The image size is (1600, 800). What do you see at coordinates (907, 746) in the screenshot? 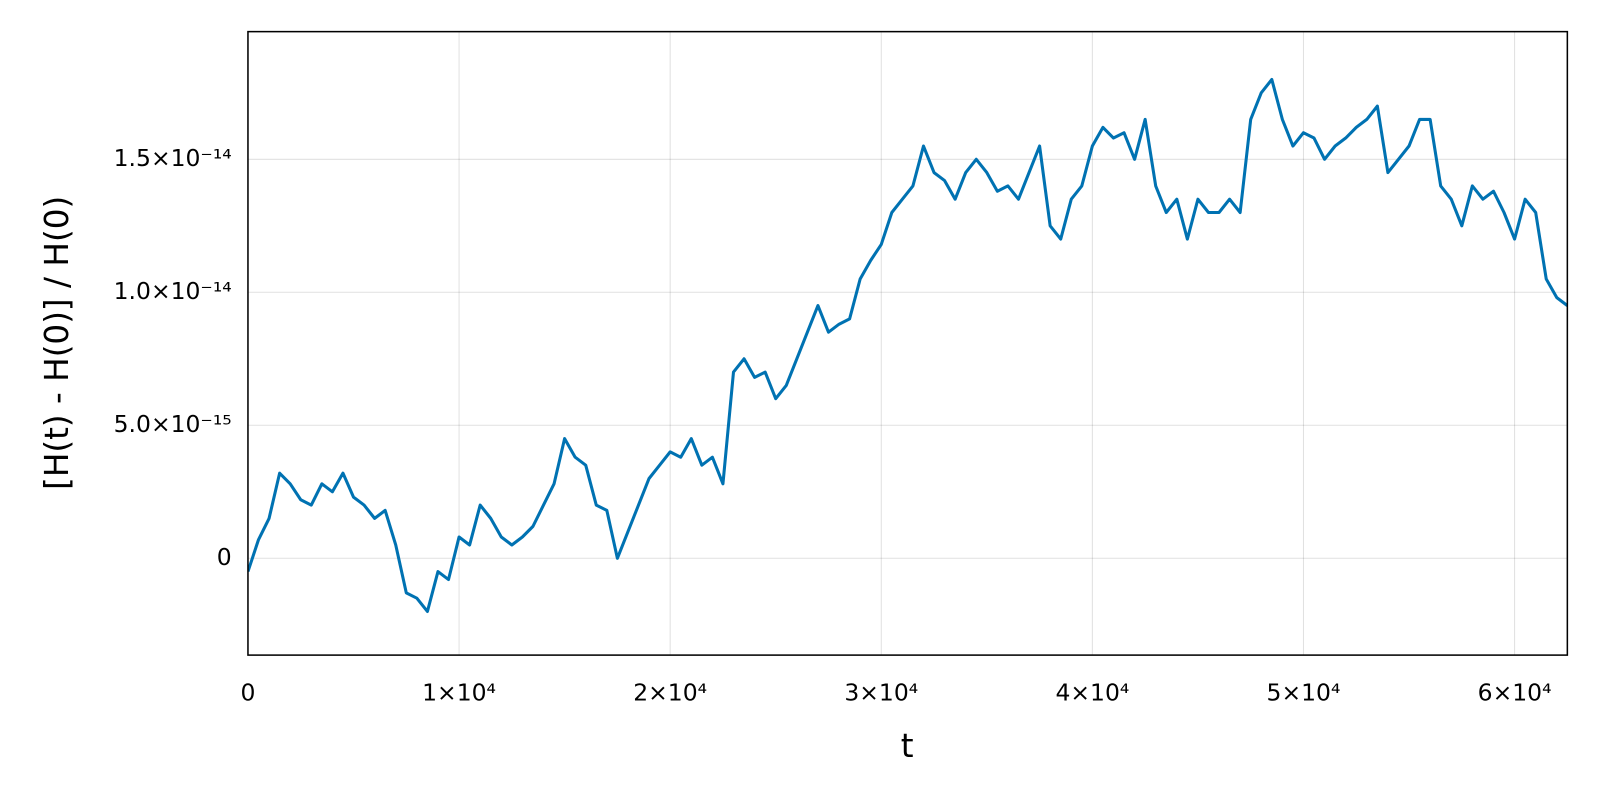
I see `x-axis-label: t` at bounding box center [907, 746].